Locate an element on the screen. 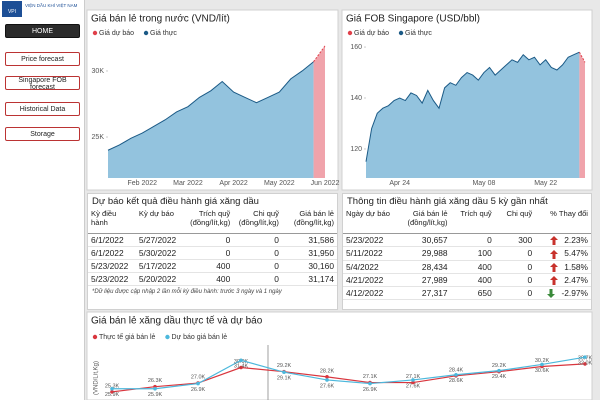  area-fill is located at coordinates (319, 111).